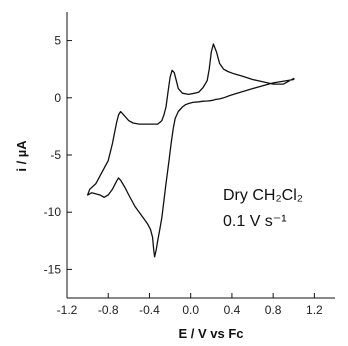 This screenshot has width=348, height=346. What do you see at coordinates (255, 221) in the screenshot?
I see `annotation-scan-rate: 0.1 V s⁻¹` at bounding box center [255, 221].